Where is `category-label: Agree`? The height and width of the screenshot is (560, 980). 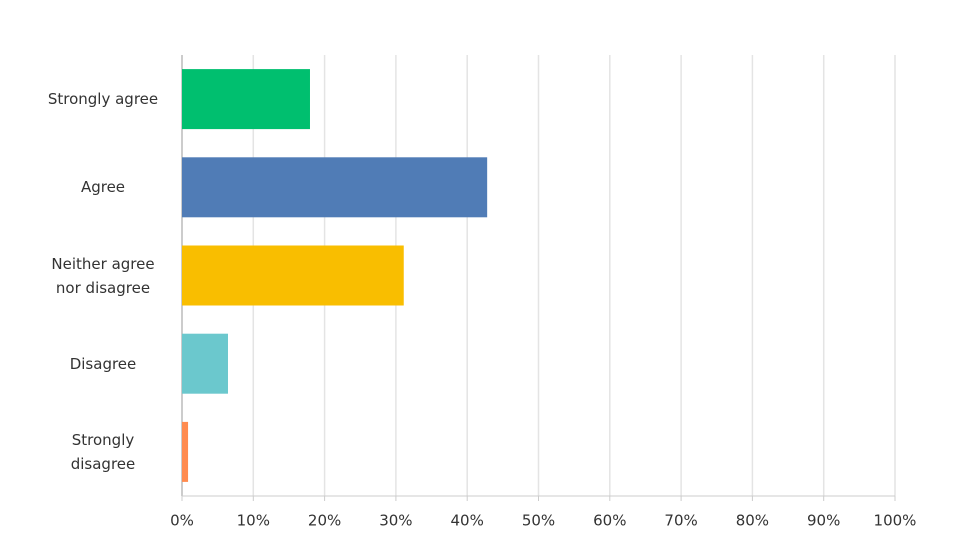
category-label: Agree is located at coordinates (103, 187).